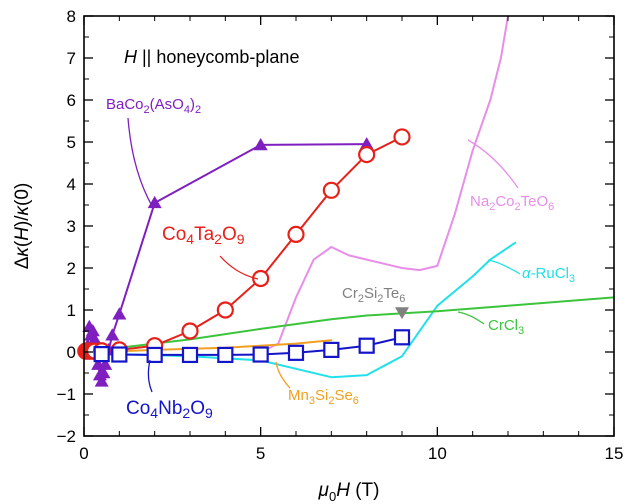 Image resolution: width=641 pixels, height=504 pixels. What do you see at coordinates (614, 453) in the screenshot?
I see `x-tick-label: 15` at bounding box center [614, 453].